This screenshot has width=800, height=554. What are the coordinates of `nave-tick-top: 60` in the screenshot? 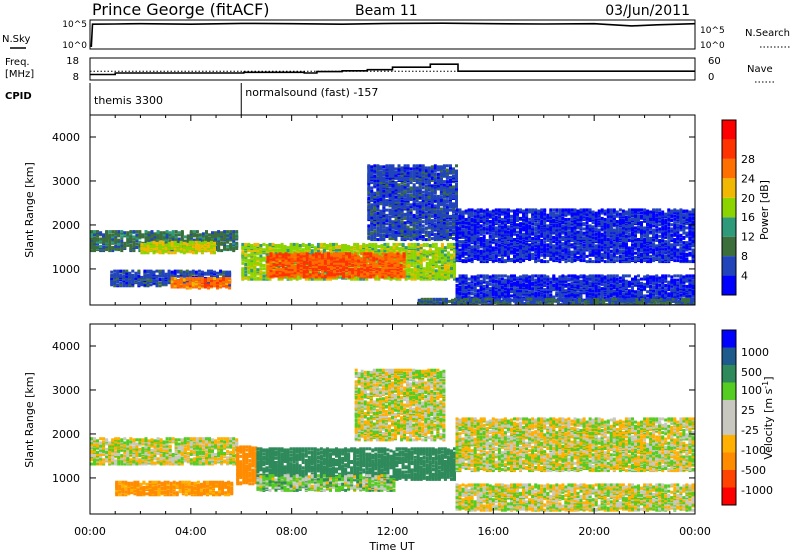 It's located at (714, 61).